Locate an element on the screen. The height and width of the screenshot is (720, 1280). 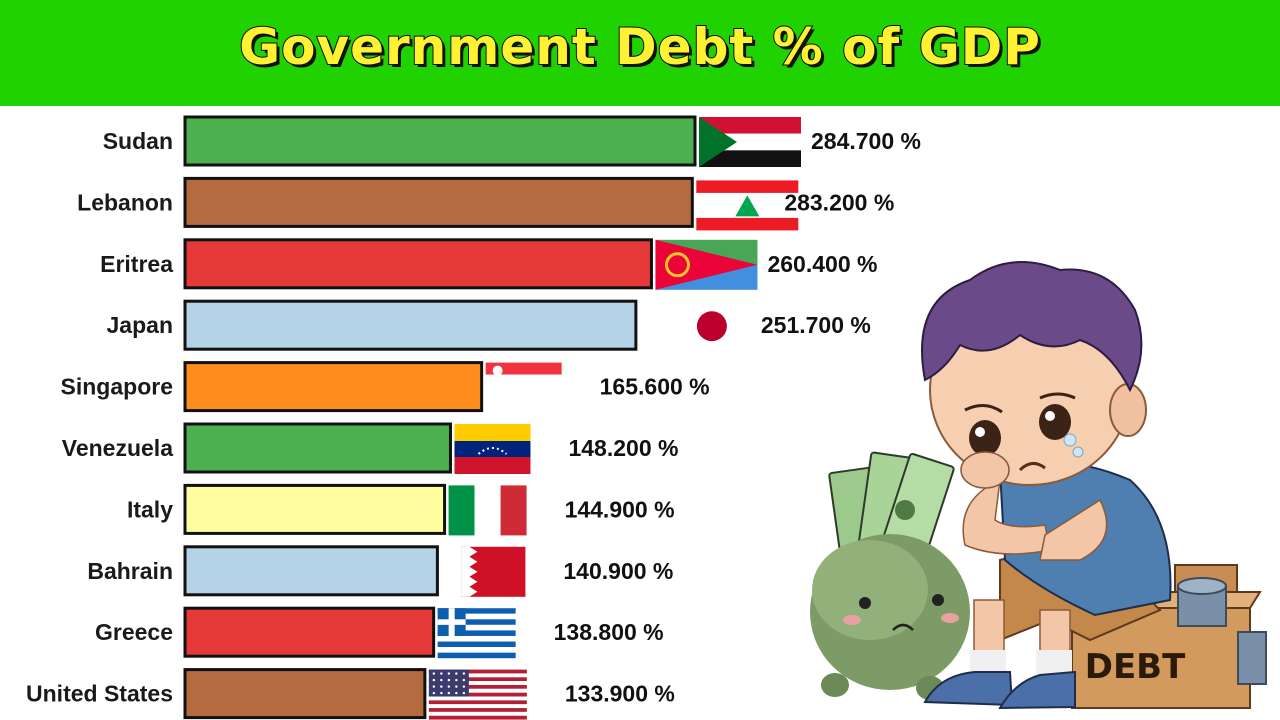
category-label: Eritrea is located at coordinates (136, 264).